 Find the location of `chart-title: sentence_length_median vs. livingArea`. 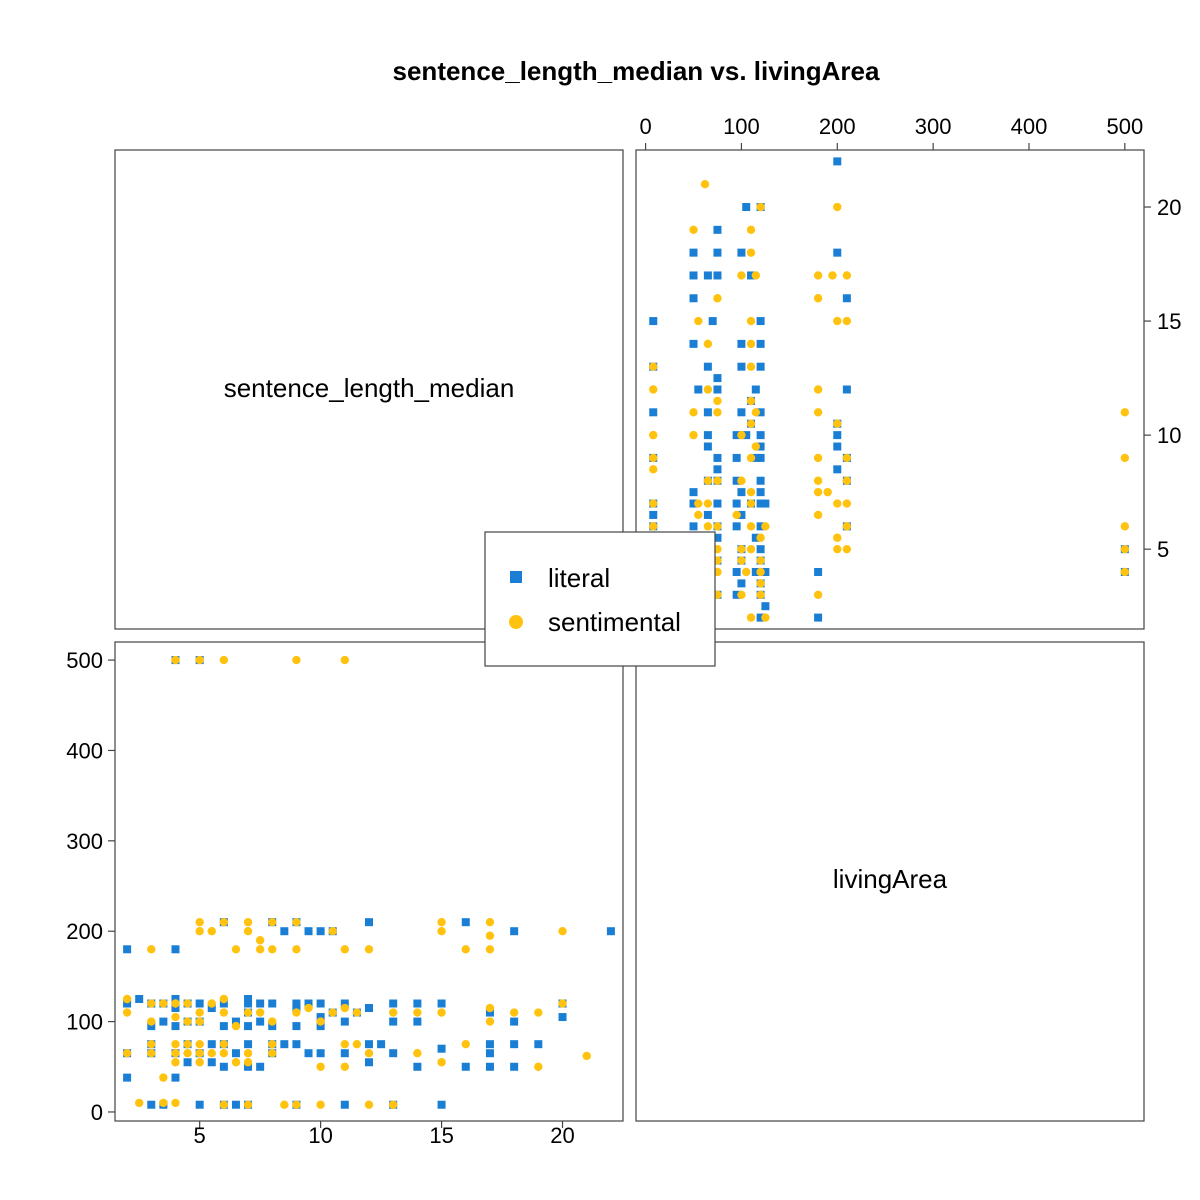

chart-title: sentence_length_median vs. livingArea is located at coordinates (636, 71).